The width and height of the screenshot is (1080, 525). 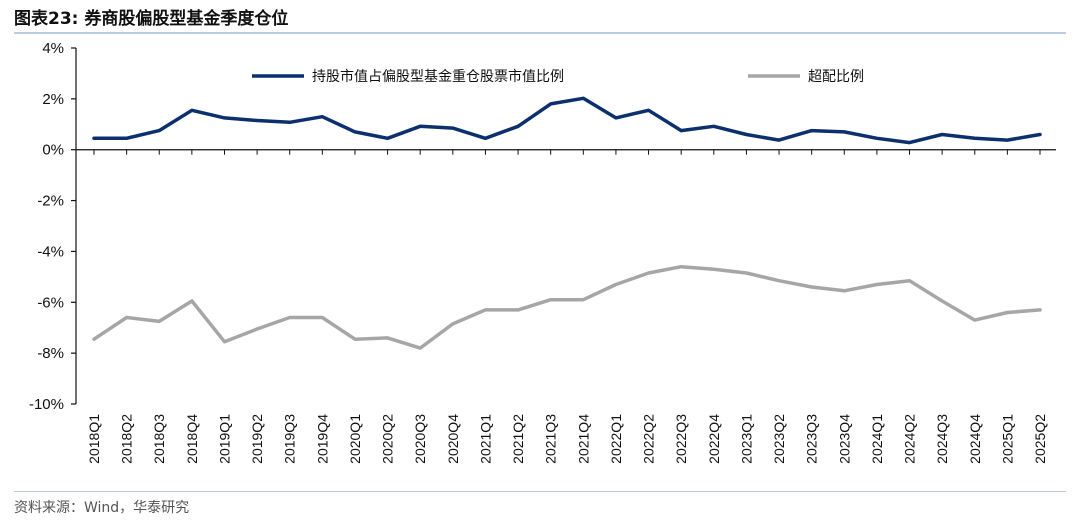 What do you see at coordinates (453, 439) in the screenshot?
I see `x-tick-label: 2020Q4` at bounding box center [453, 439].